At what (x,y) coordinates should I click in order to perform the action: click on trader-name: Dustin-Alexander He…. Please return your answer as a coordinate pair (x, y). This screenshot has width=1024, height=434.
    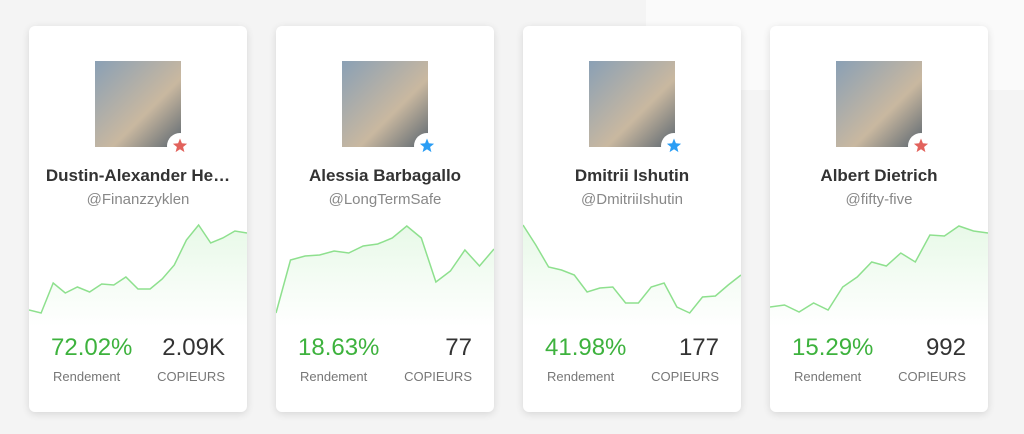
    Looking at the image, I should click on (138, 175).